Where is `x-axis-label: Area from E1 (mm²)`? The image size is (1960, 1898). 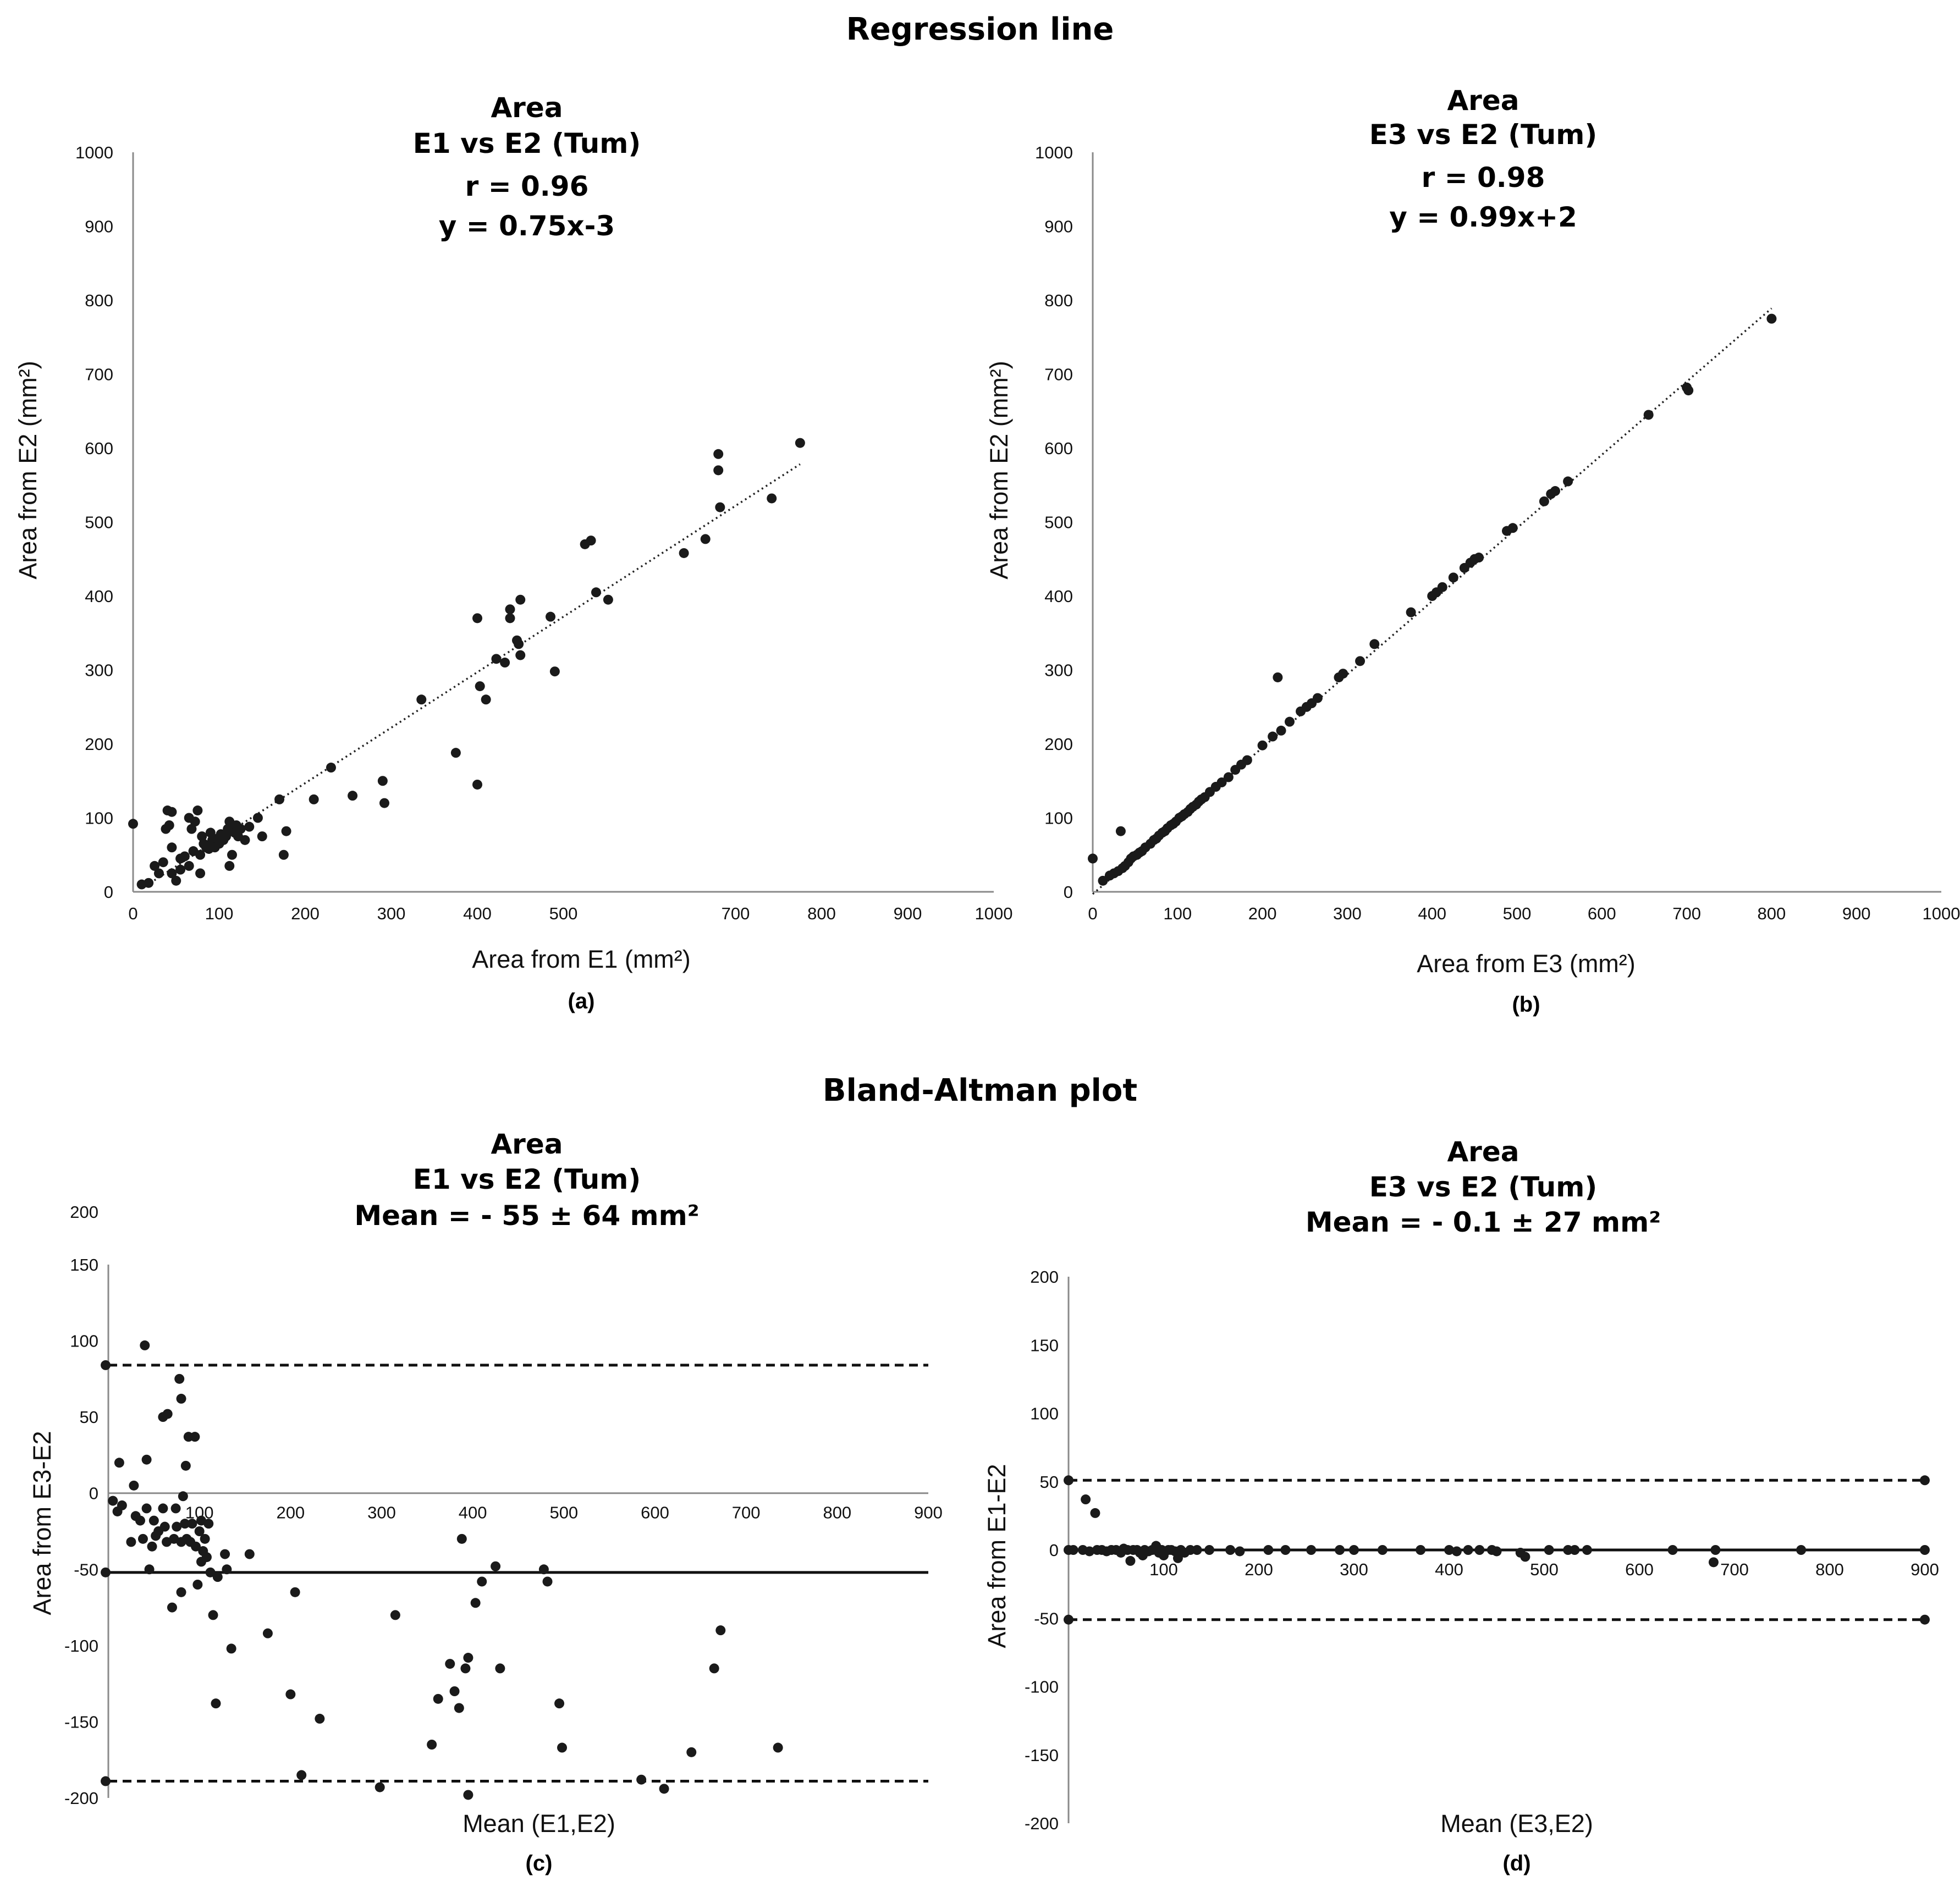 x-axis-label: Area from E1 (mm²) is located at coordinates (582, 959).